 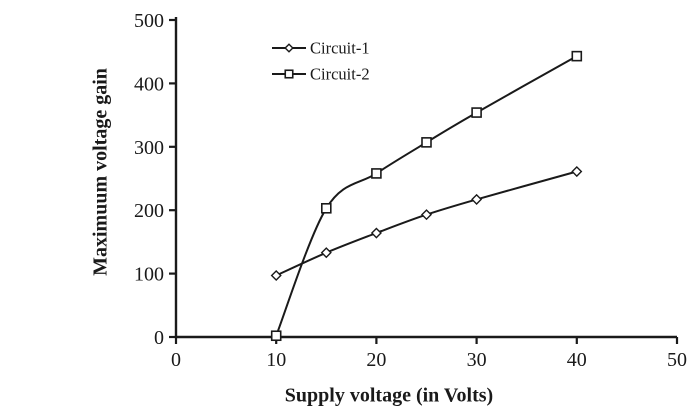 What do you see at coordinates (340, 74) in the screenshot?
I see `legend-label: Circuit-2` at bounding box center [340, 74].